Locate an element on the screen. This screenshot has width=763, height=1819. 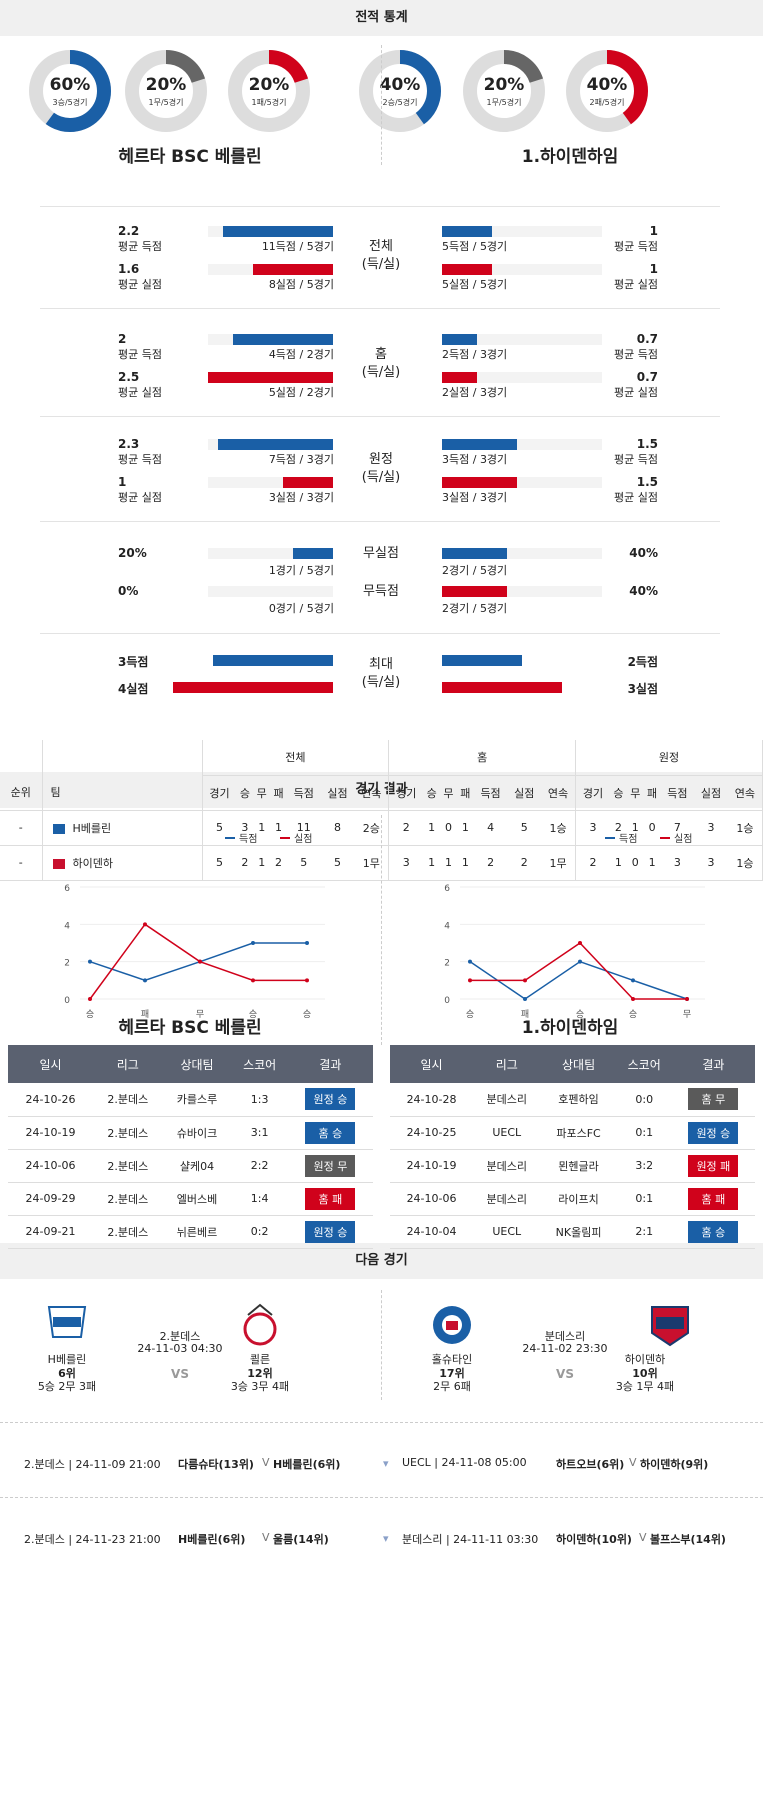
stat-value-left: 2 is located at coordinates (122, 339).